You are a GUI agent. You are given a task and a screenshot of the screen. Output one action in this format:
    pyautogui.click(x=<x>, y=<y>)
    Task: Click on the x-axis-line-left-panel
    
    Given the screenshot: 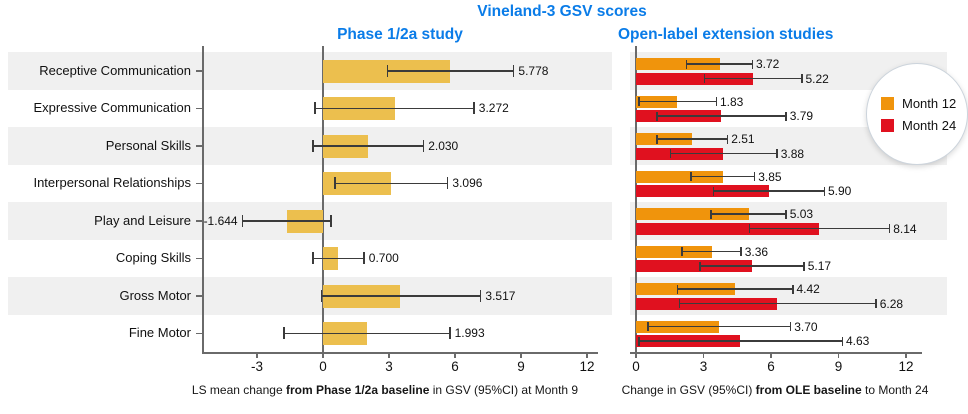 What is the action you would take?
    pyautogui.click(x=400, y=353)
    